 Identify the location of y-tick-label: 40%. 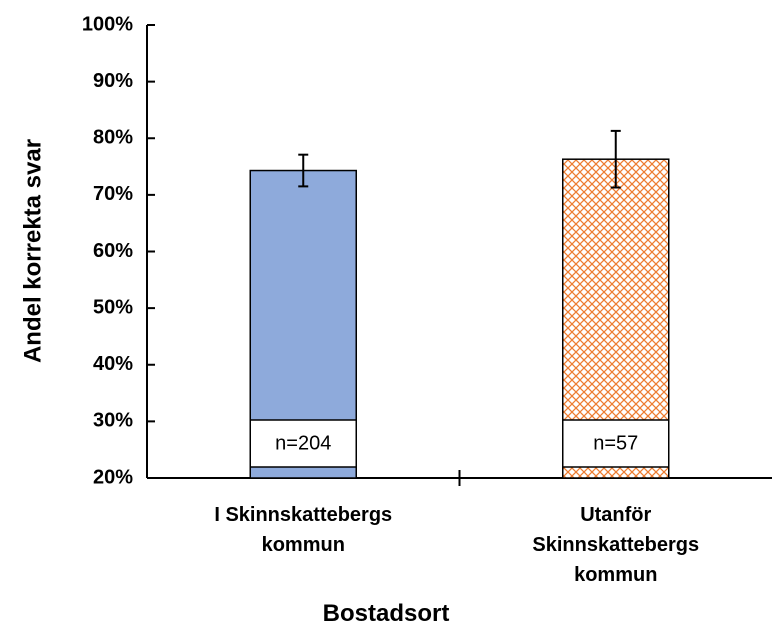
(113, 364).